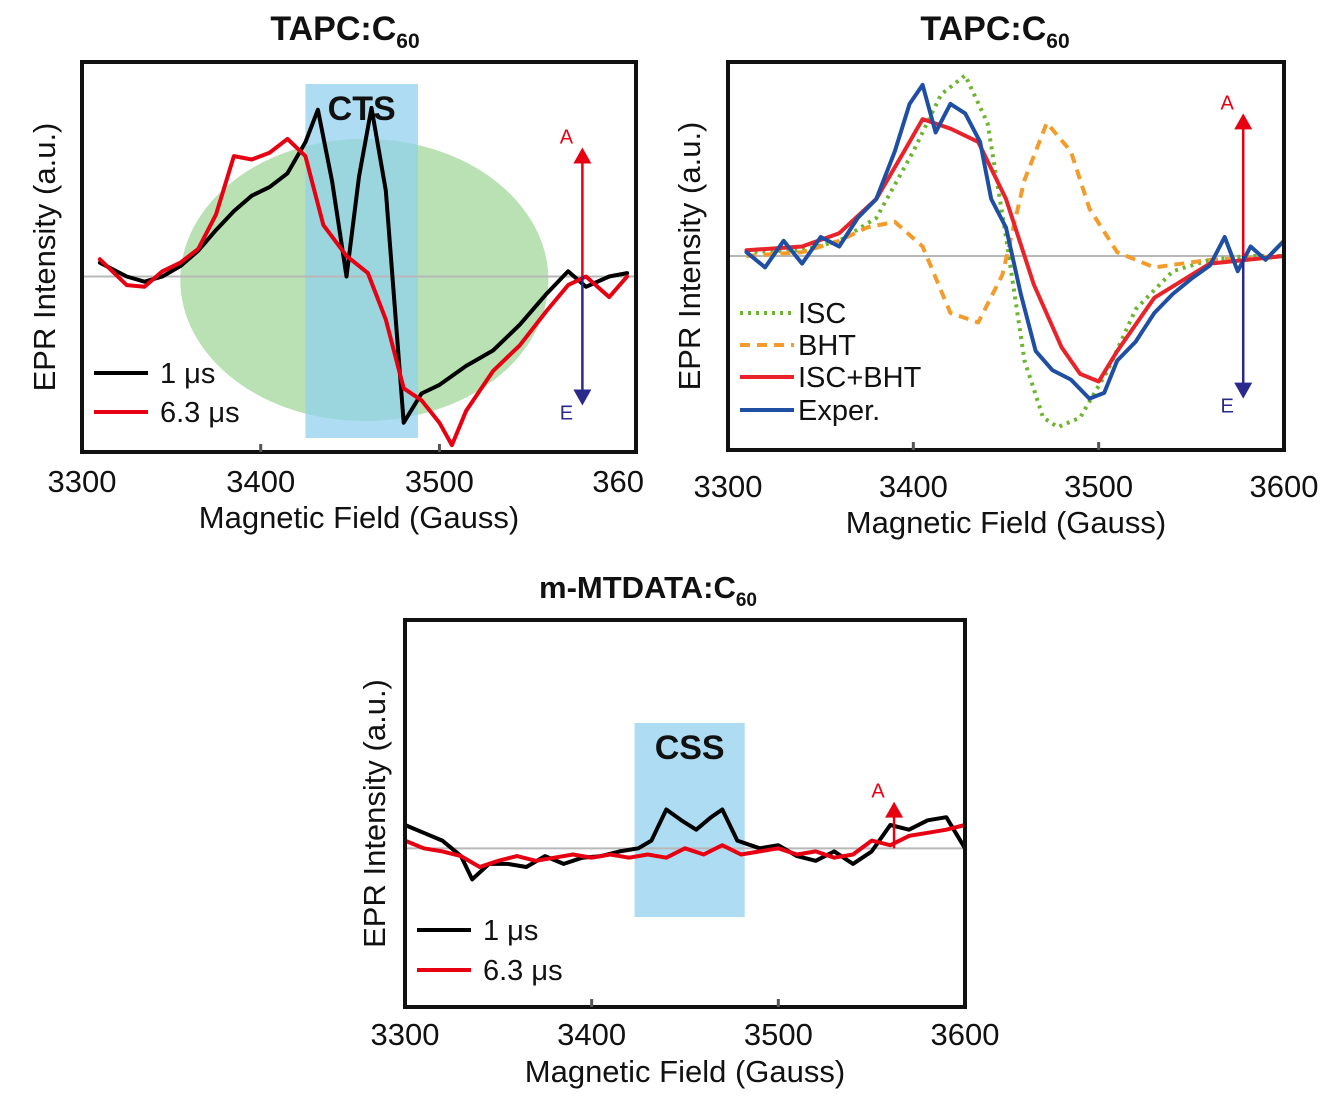  What do you see at coordinates (690, 748) in the screenshot?
I see `highlight-label: CSS` at bounding box center [690, 748].